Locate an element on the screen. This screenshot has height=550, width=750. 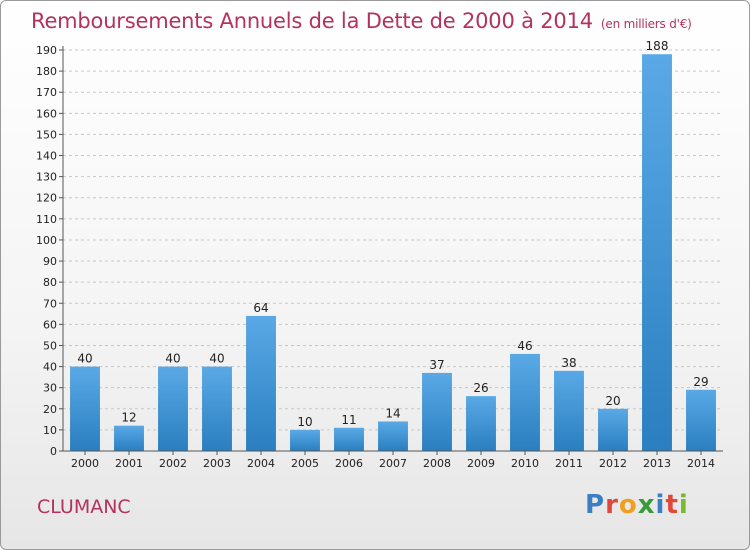
bar-2005 is located at coordinates (305, 440).